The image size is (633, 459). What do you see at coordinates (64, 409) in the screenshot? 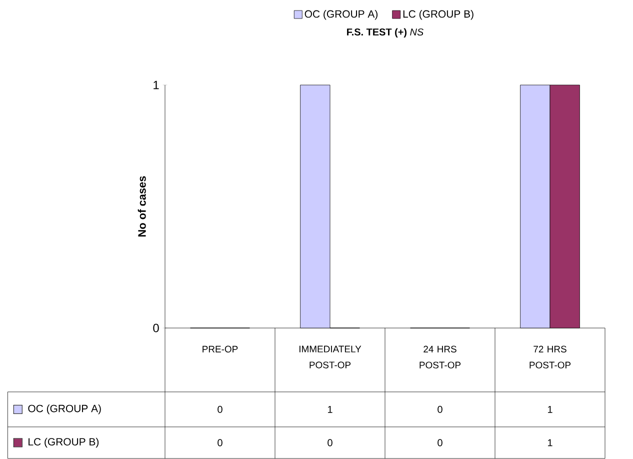
I see `text: OC (GROUP A)` at bounding box center [64, 409].